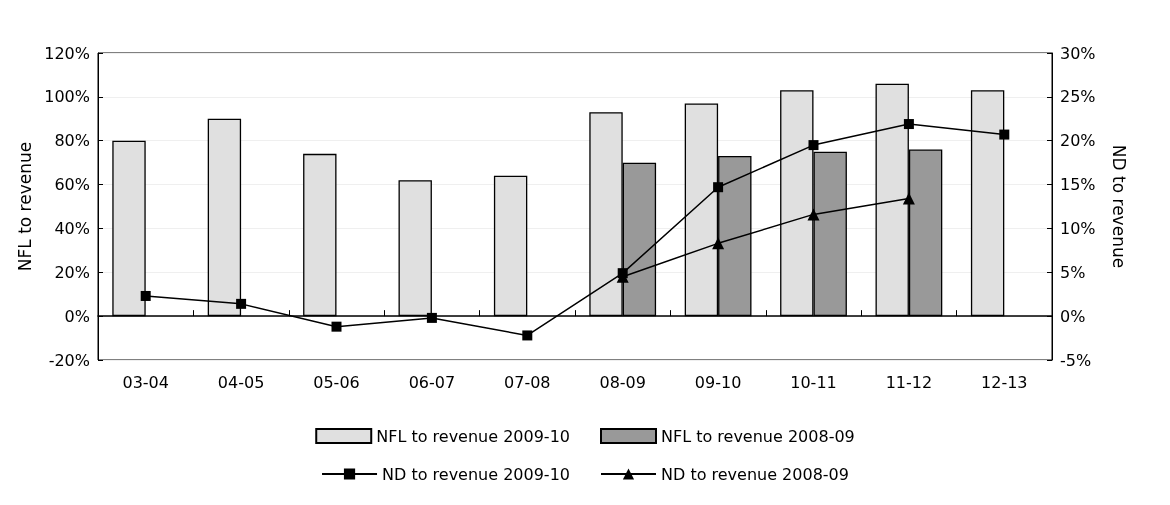  What do you see at coordinates (241, 382) in the screenshot?
I see `x-tick-label: 04-05` at bounding box center [241, 382].